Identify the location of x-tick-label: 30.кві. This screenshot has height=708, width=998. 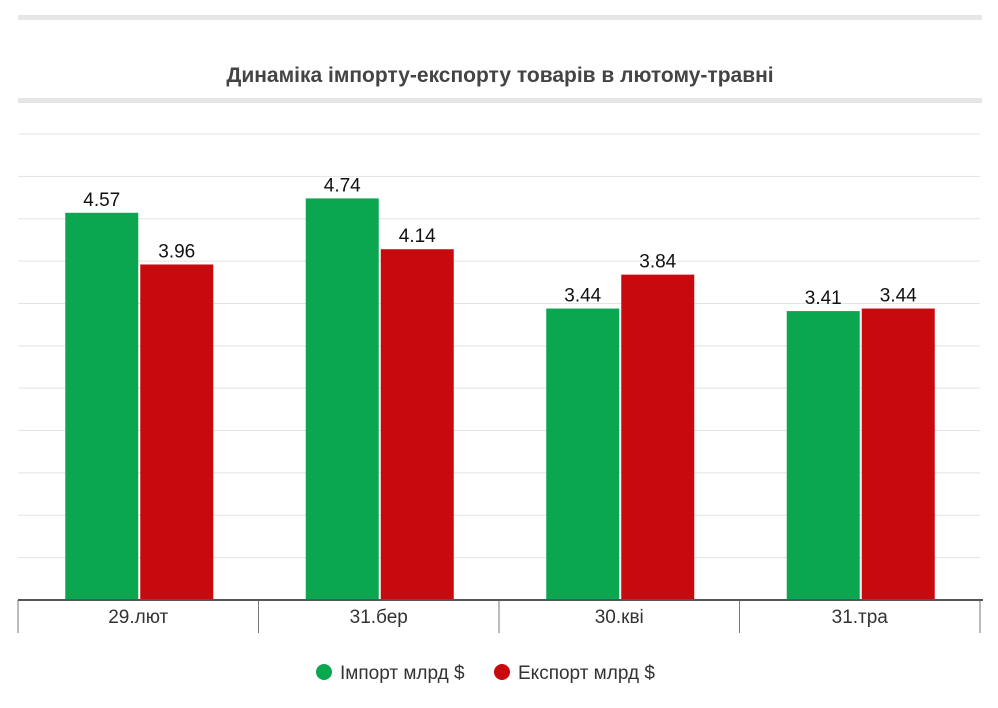
(619, 617).